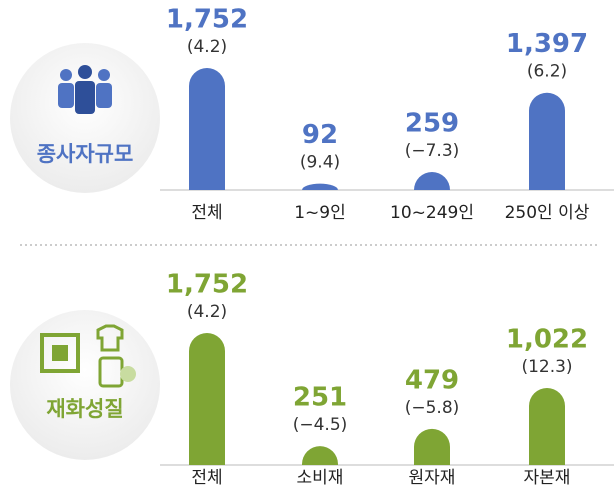 This screenshot has width=614, height=498. I want to click on change-label: (−5.8), so click(432, 408).